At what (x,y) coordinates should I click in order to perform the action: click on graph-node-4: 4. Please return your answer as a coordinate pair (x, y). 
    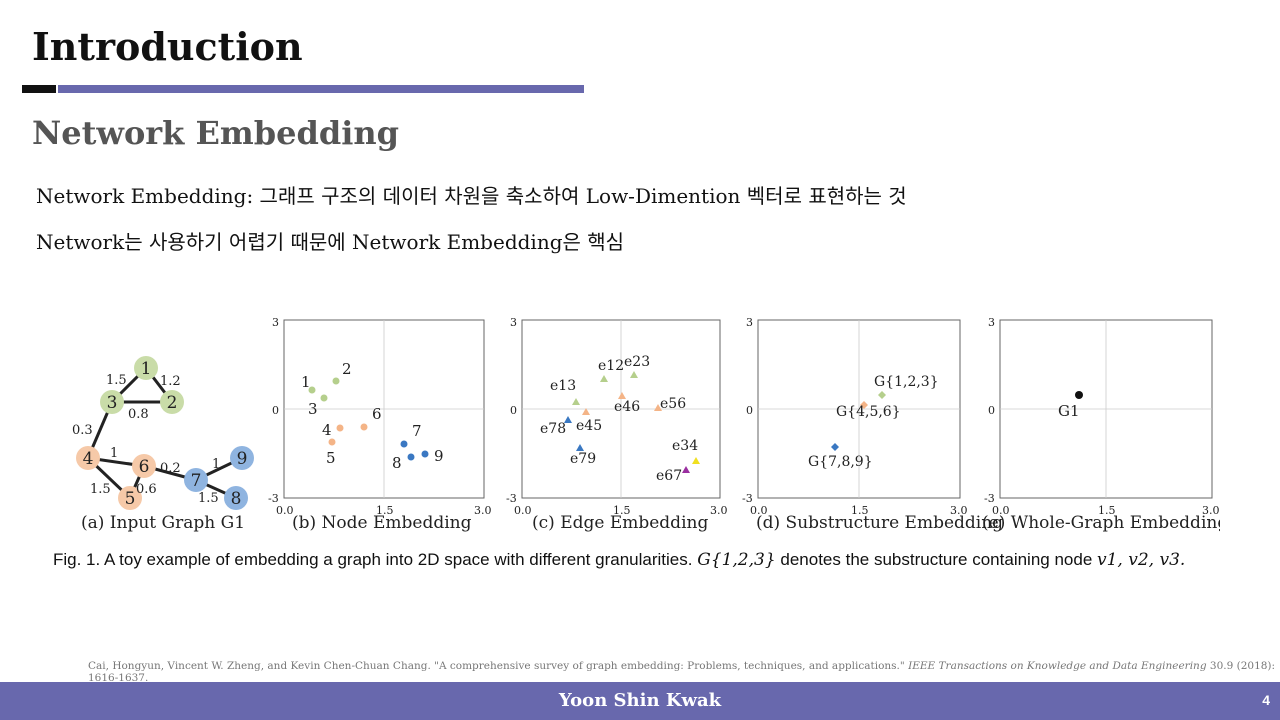
    Looking at the image, I should click on (88, 459).